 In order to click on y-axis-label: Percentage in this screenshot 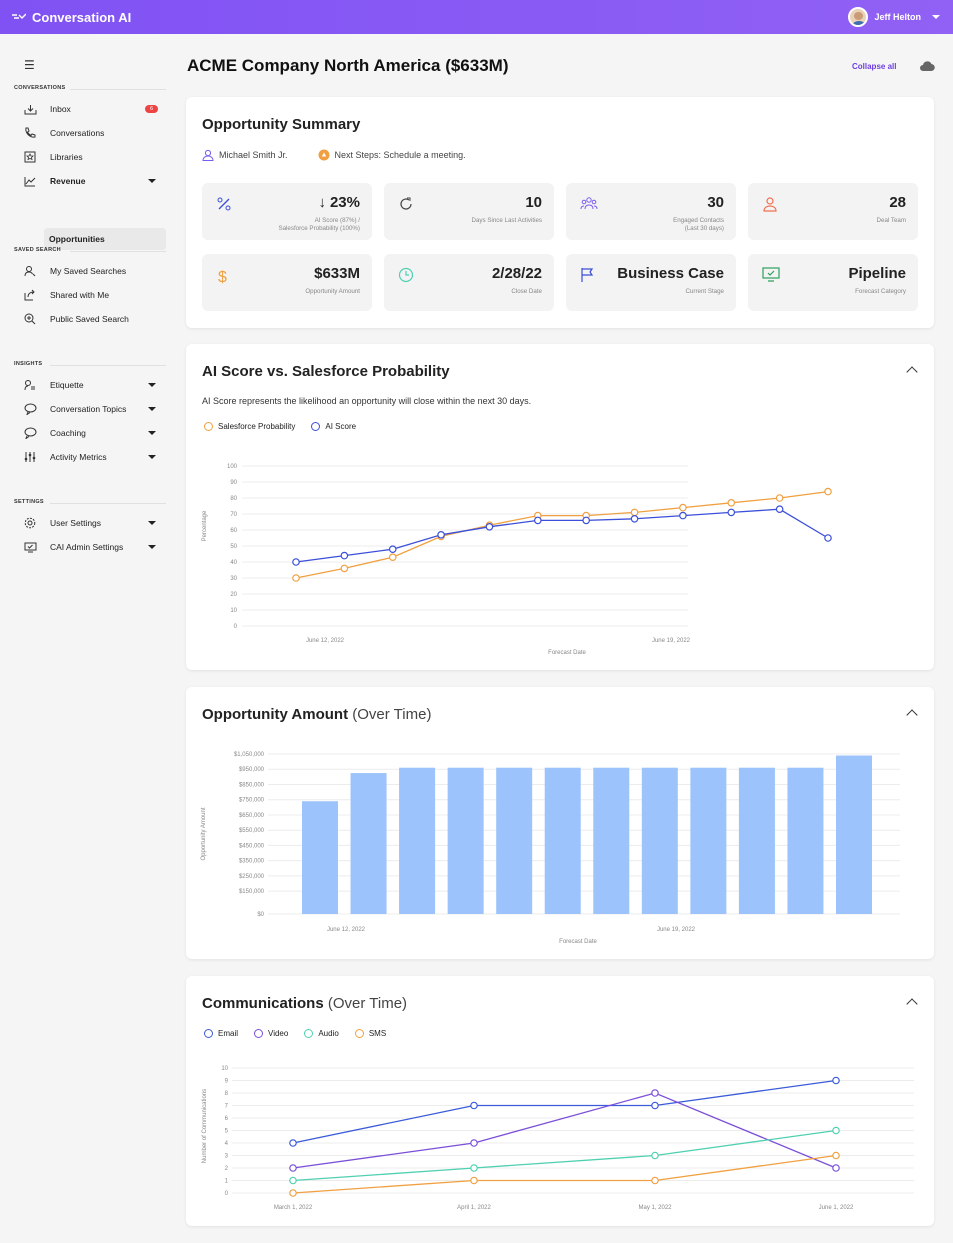, I will do `click(205, 525)`.